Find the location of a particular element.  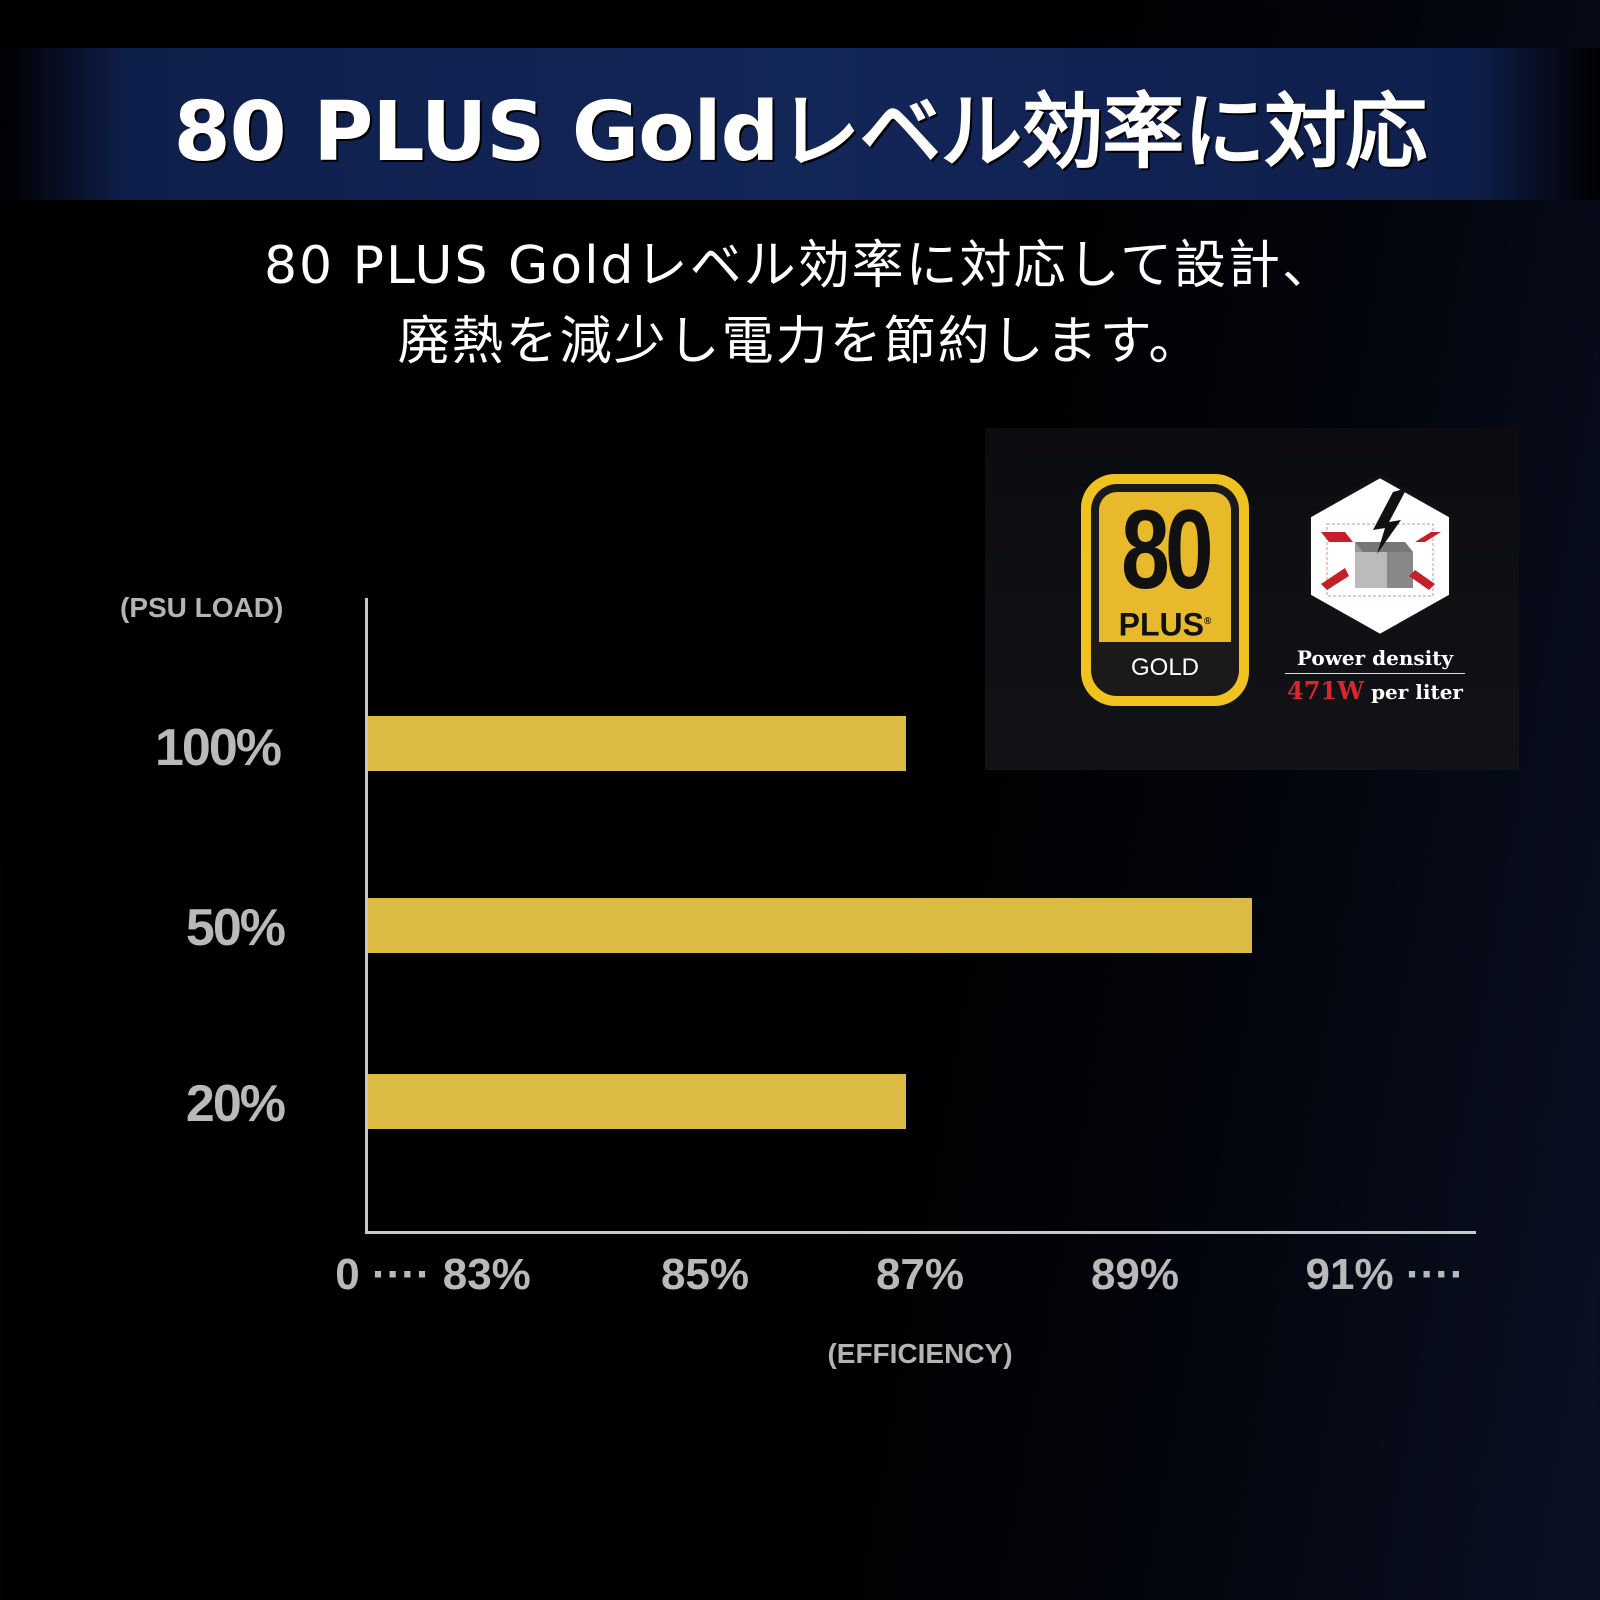

badge-number: 80 is located at coordinates (1167, 549).